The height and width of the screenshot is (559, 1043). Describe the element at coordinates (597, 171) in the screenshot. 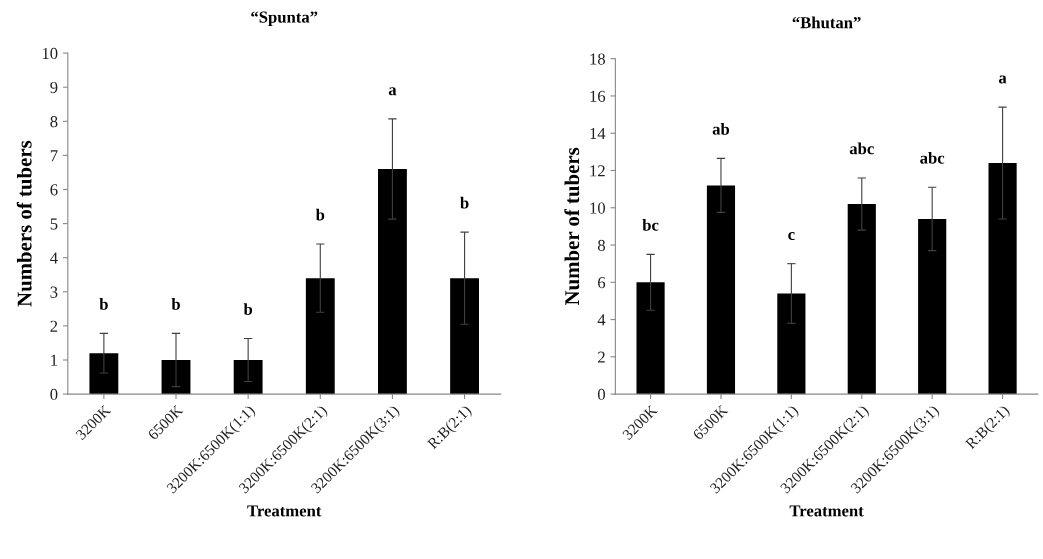

I see `y-tick-label: 12` at that location.